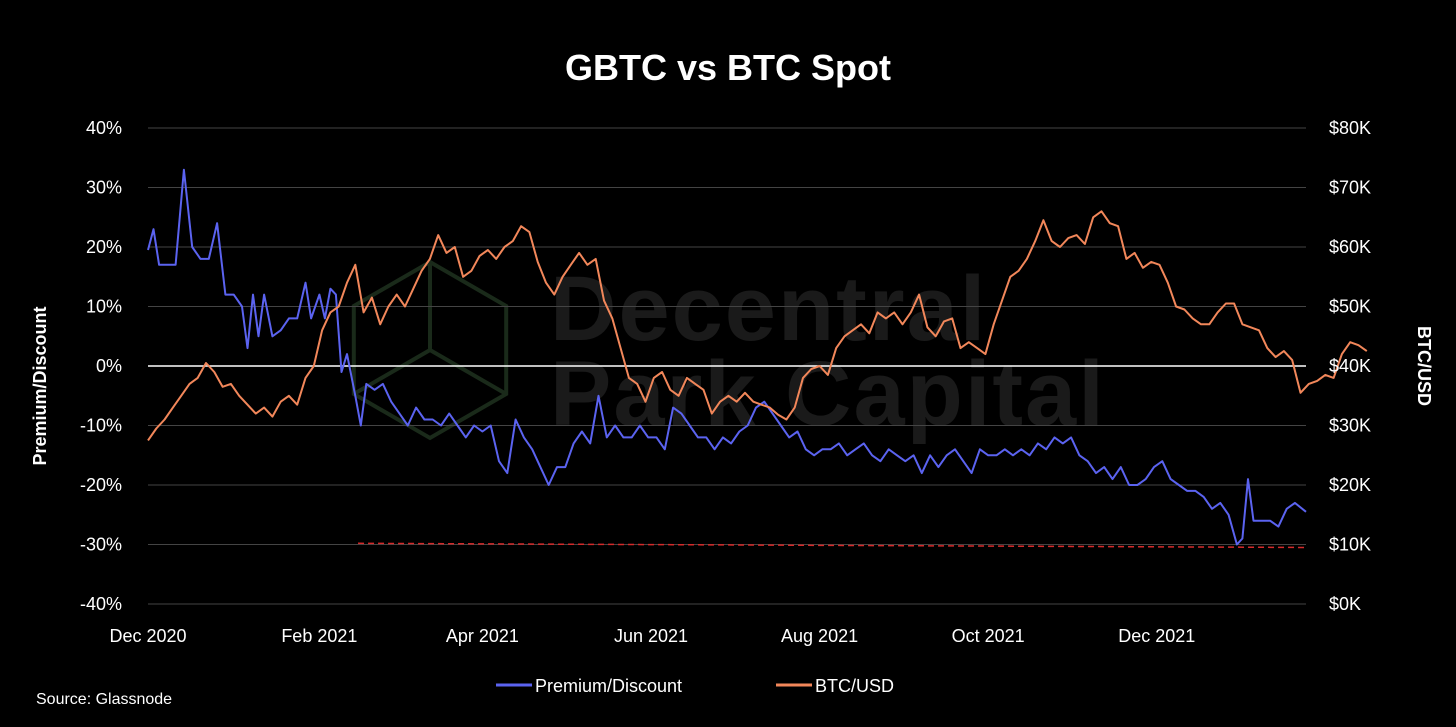  Describe the element at coordinates (147, 636) in the screenshot. I see `x-tick-label: Dec 2020` at that location.